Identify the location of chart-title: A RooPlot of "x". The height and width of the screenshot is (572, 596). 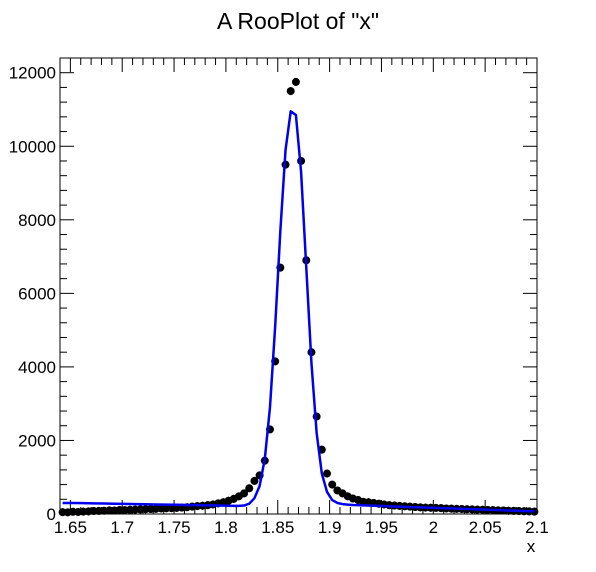
(298, 21).